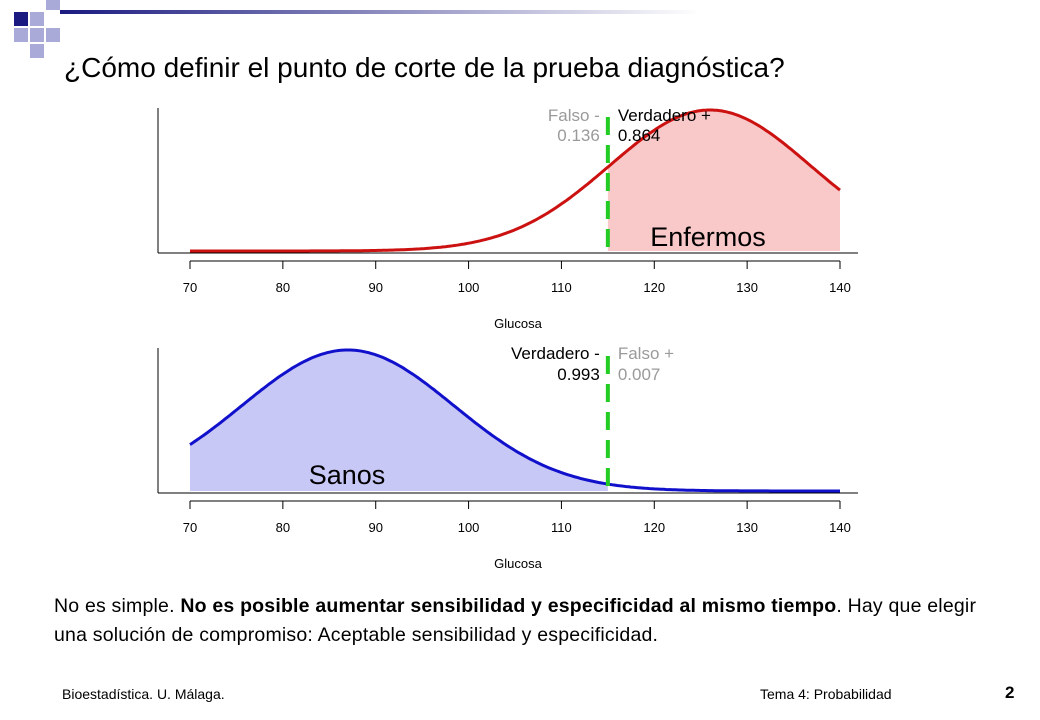 The width and height of the screenshot is (1040, 720). What do you see at coordinates (708, 237) in the screenshot?
I see `population-label: Enfermos` at bounding box center [708, 237].